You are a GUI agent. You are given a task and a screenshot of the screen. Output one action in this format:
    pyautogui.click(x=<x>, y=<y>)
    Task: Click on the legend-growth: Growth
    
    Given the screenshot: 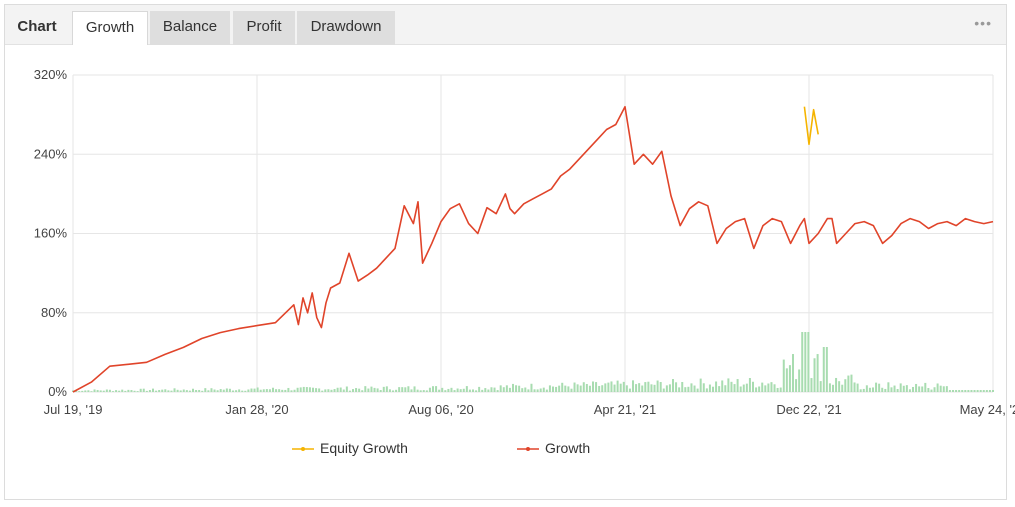 What is the action you would take?
    pyautogui.click(x=567, y=448)
    